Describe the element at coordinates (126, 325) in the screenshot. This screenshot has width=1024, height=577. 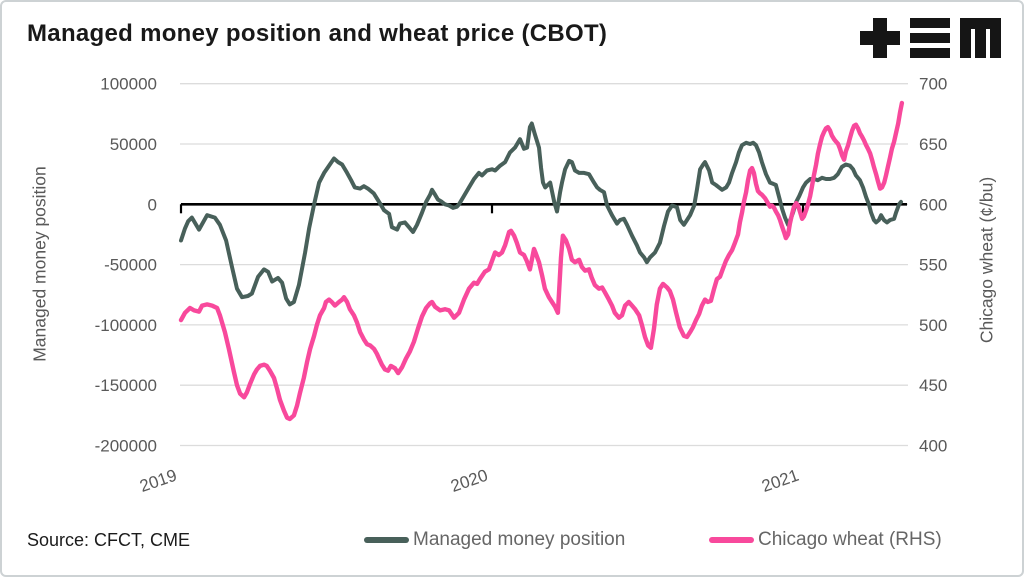
I see `left-axis-tick-label: -100000` at that location.